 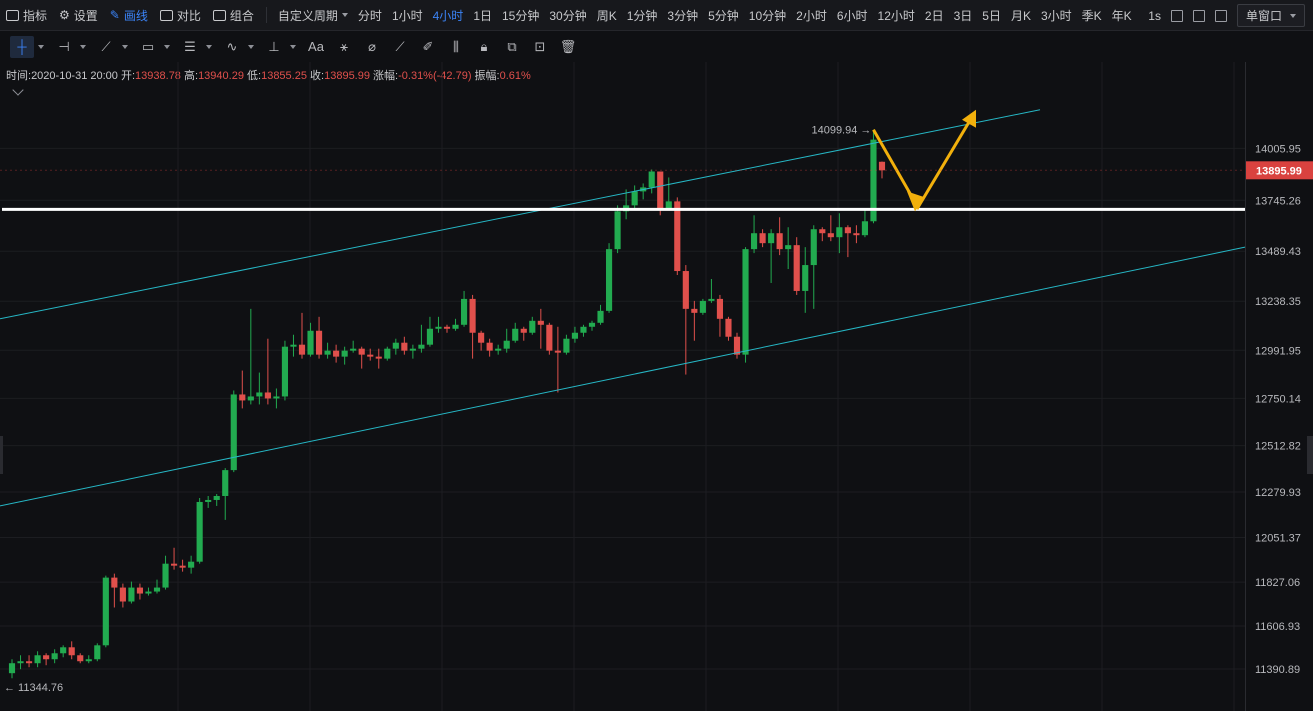 I want to click on pencil-tool-icon: ✐, so click(x=428, y=46).